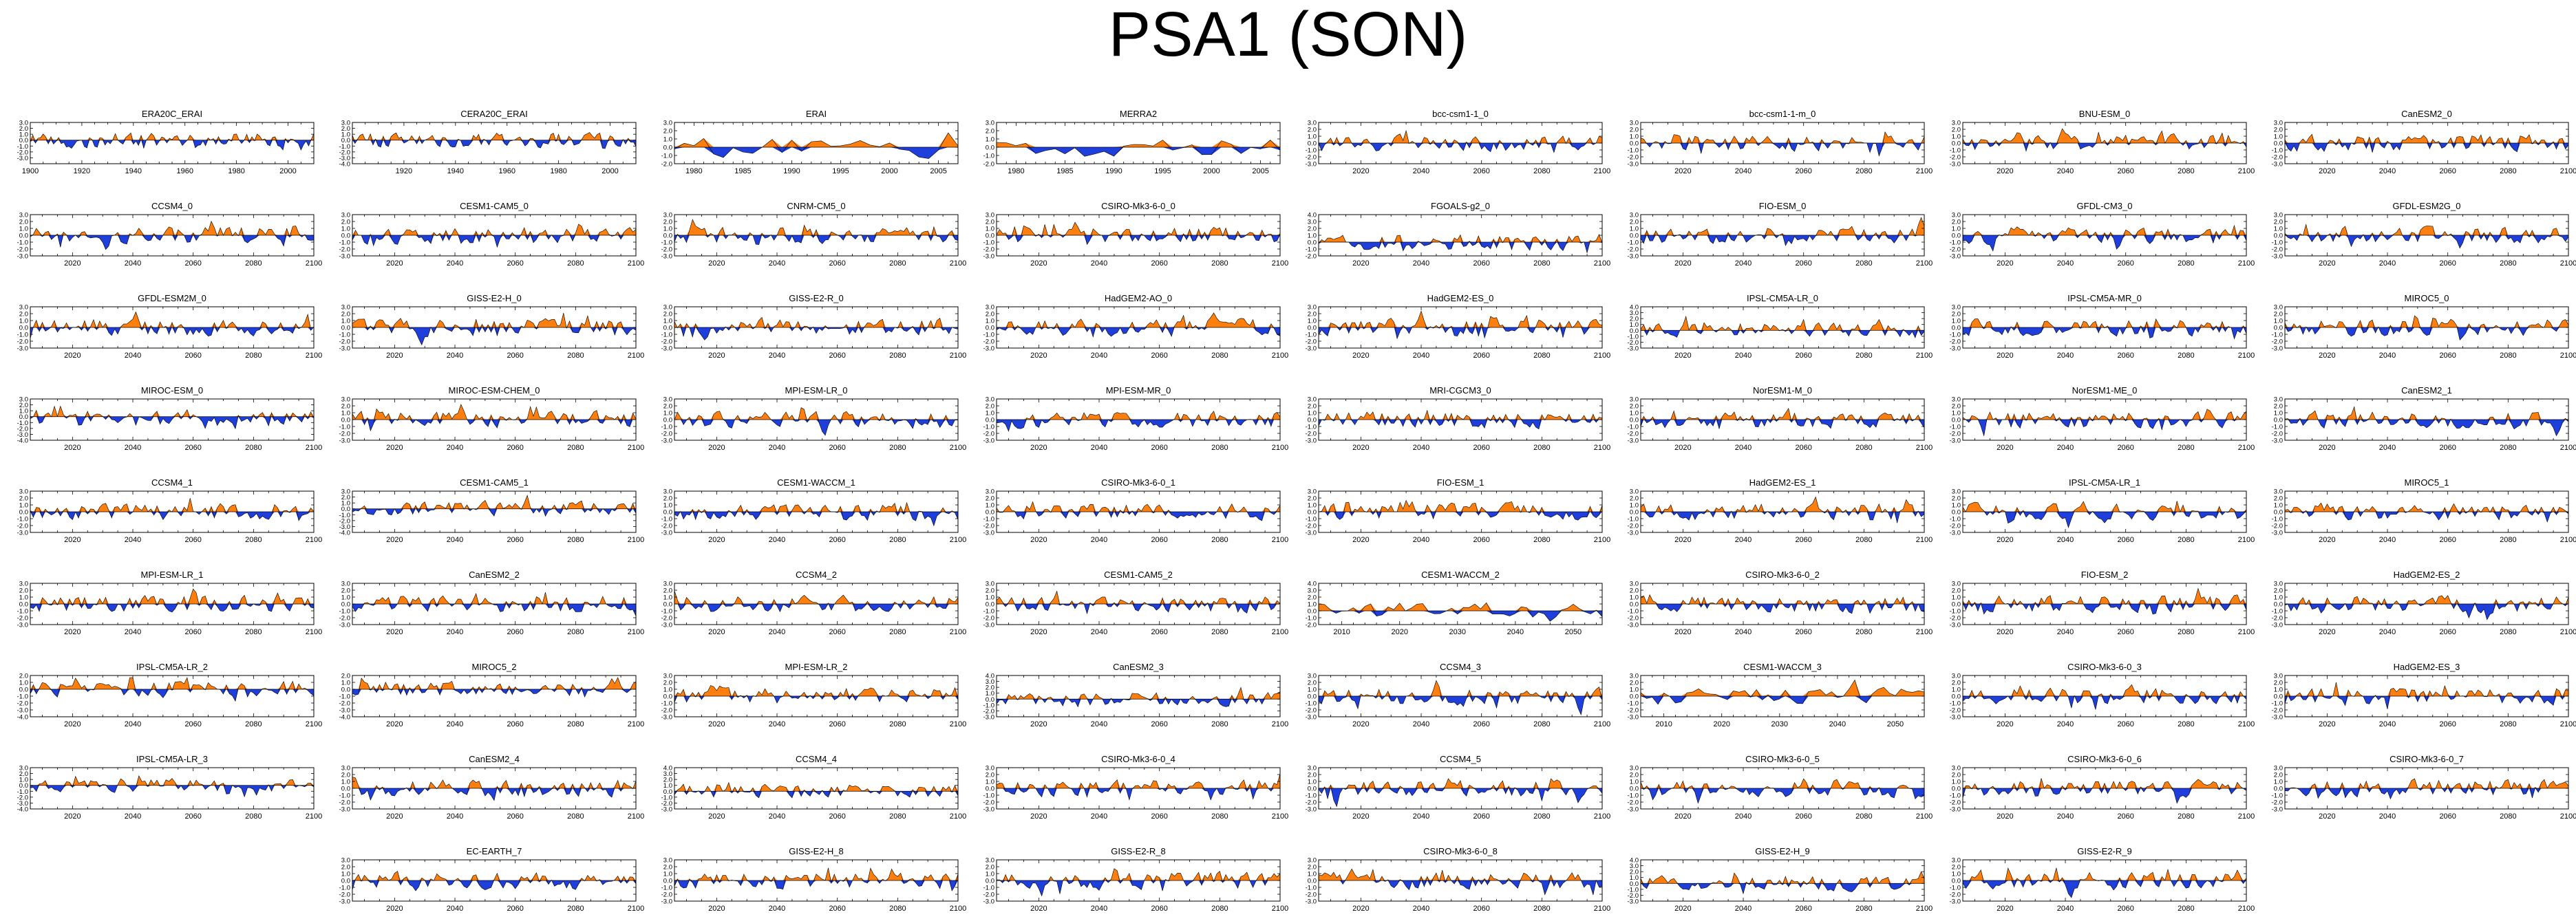 This screenshot has height=919, width=2576. I want to click on x-tick-label: 2000, so click(287, 171).